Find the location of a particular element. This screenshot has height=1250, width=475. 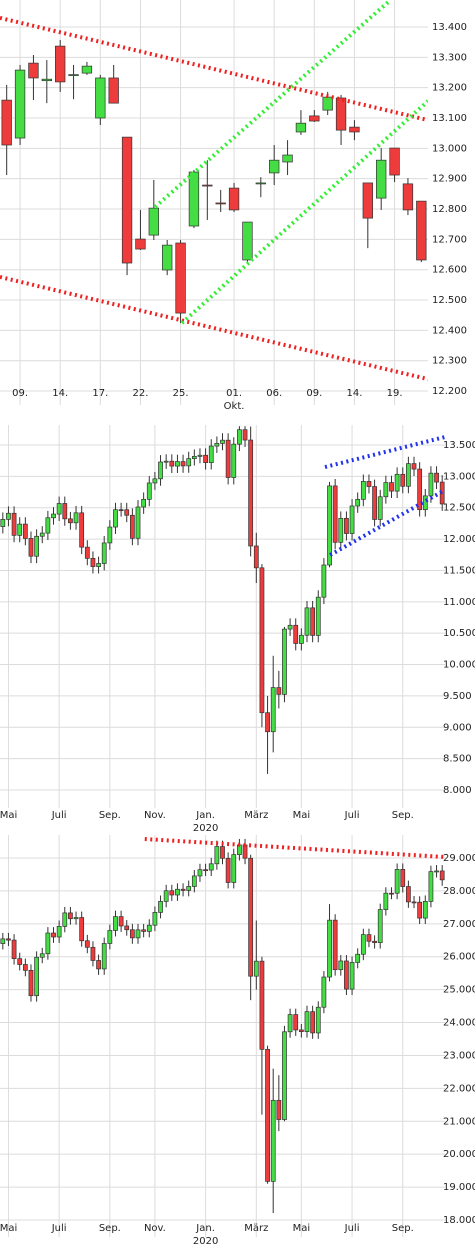

y-tick-label: 9.000 is located at coordinates (457, 727).